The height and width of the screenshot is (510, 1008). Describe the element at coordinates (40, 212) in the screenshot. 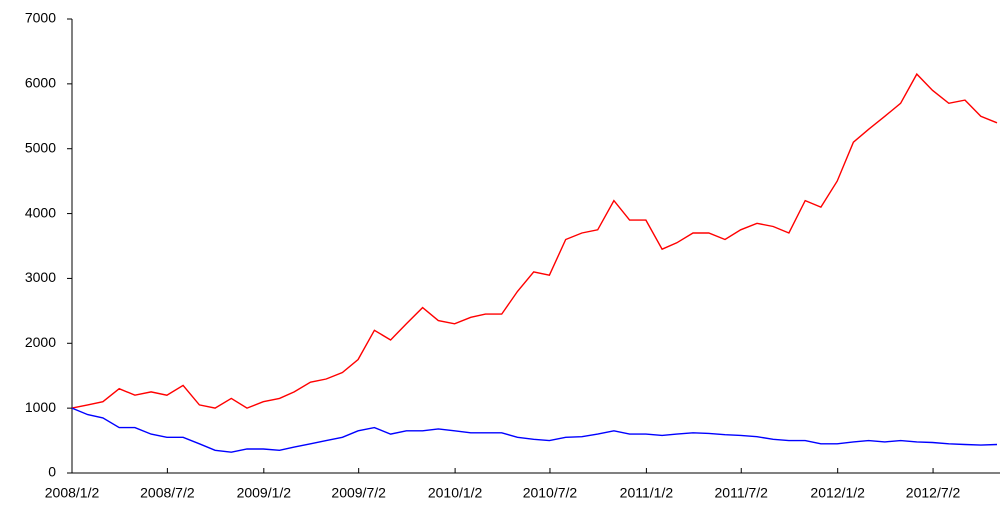

I see `y-tick-label: 4000` at that location.